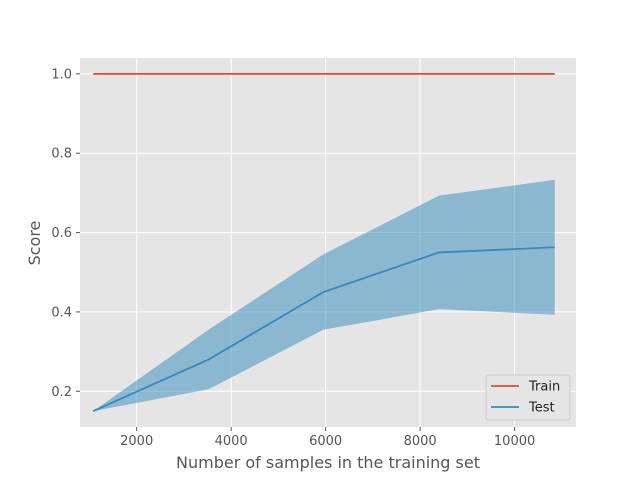  I want to click on y-tick-label: 0.8, so click(61, 154).